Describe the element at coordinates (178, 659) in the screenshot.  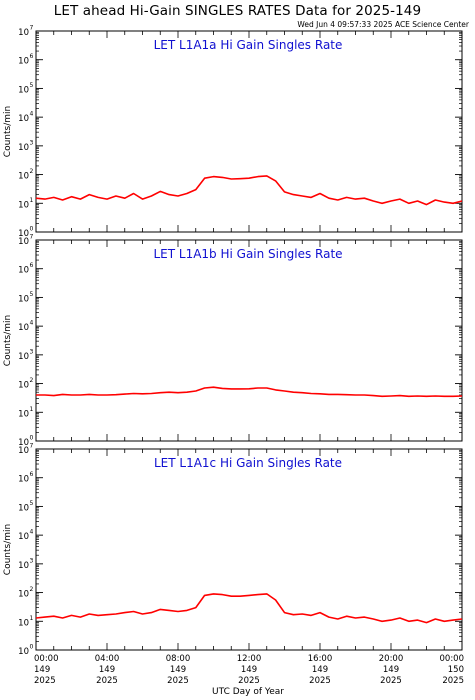
I see `x-tick-time: 08:00` at that location.